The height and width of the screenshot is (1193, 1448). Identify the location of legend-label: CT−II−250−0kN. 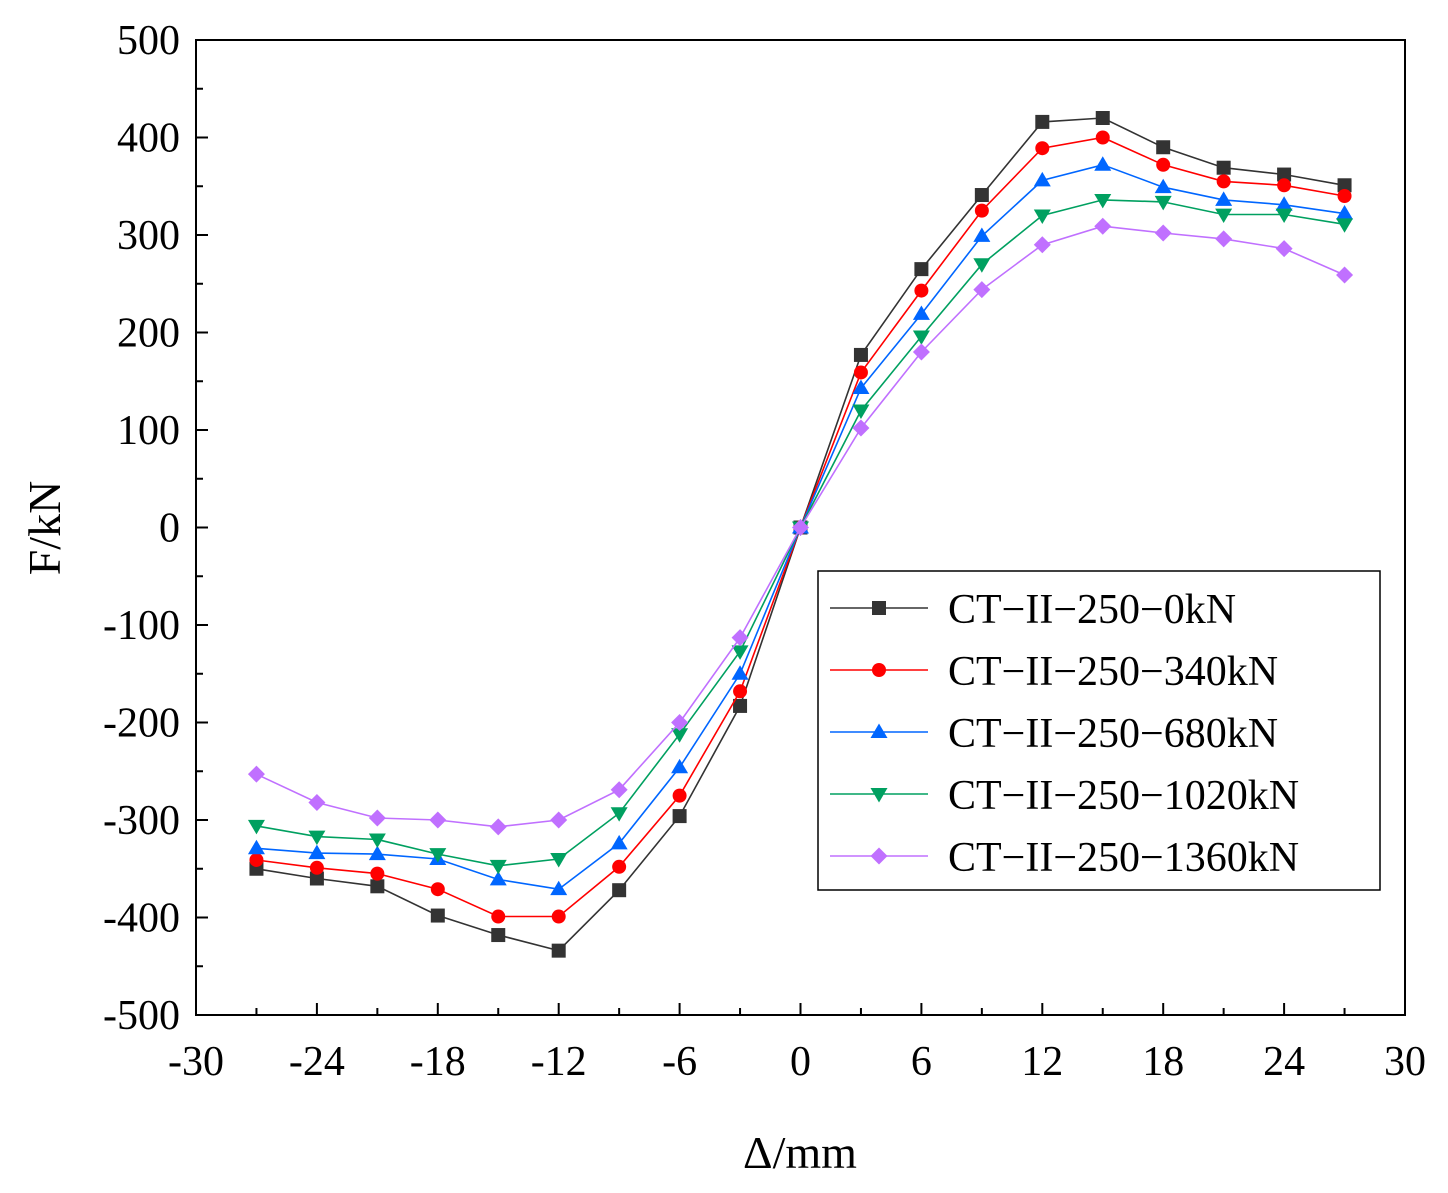
(1092, 610).